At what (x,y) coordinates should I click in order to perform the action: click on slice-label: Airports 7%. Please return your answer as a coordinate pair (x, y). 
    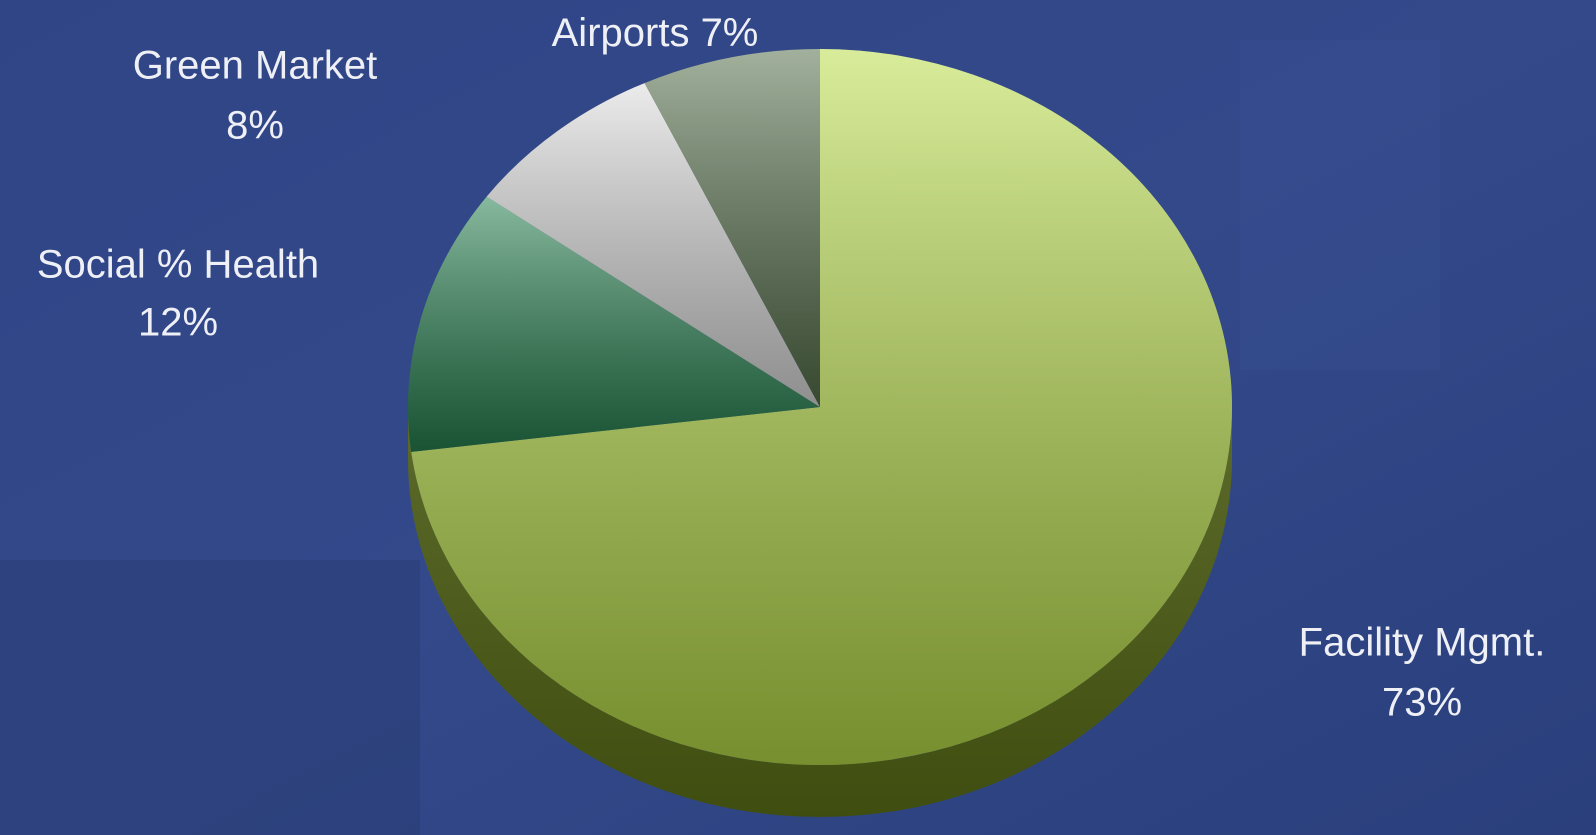
    Looking at the image, I should click on (655, 33).